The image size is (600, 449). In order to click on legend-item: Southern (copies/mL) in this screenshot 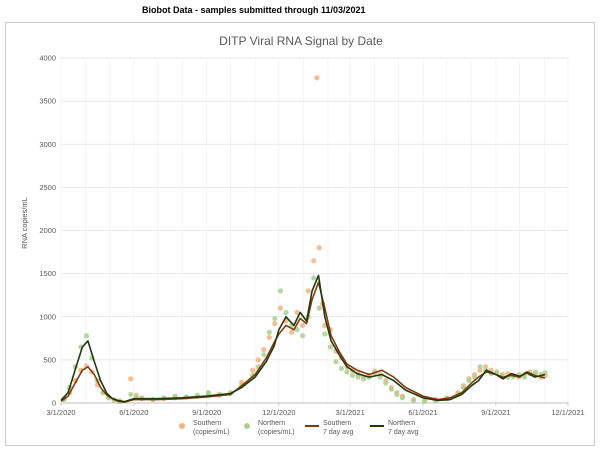, I will do `click(204, 428)`.